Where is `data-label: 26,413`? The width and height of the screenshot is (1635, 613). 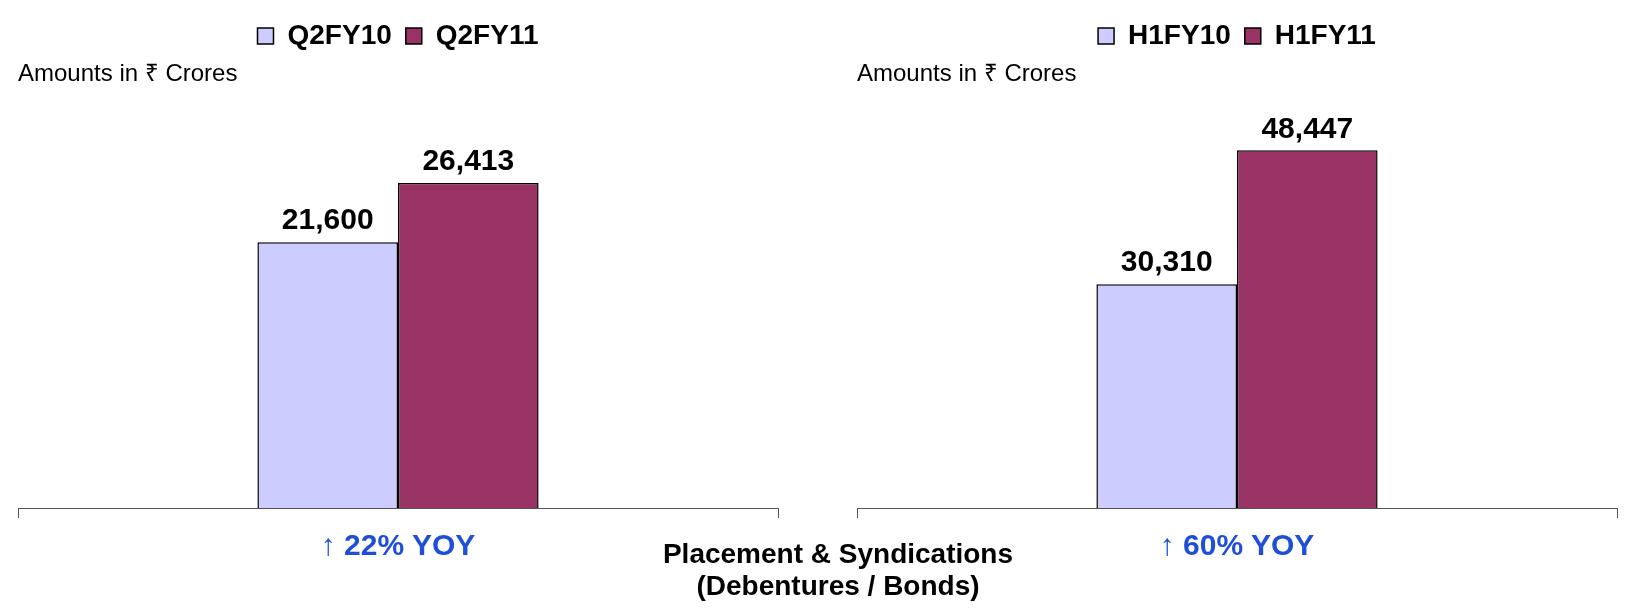 data-label: 26,413 is located at coordinates (468, 160).